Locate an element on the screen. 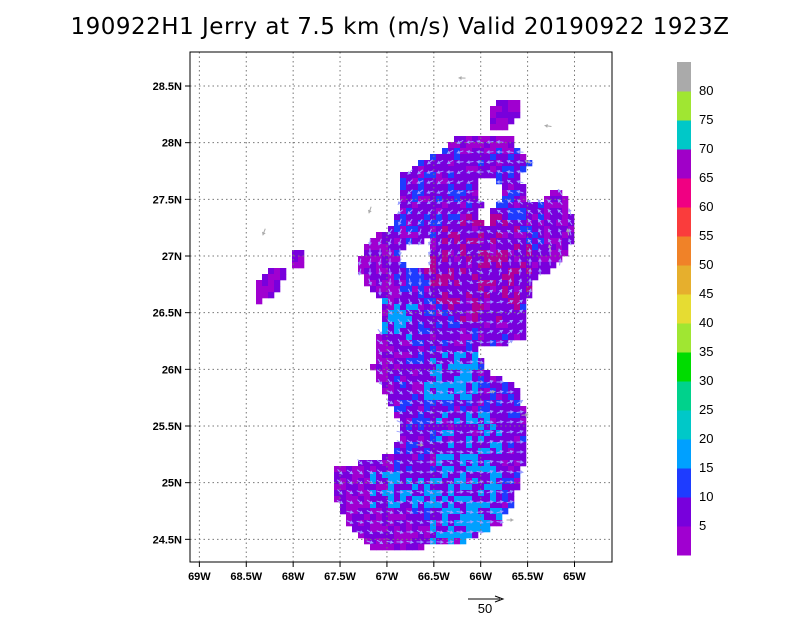 The width and height of the screenshot is (800, 618). x-tick-label: 65W is located at coordinates (574, 577).